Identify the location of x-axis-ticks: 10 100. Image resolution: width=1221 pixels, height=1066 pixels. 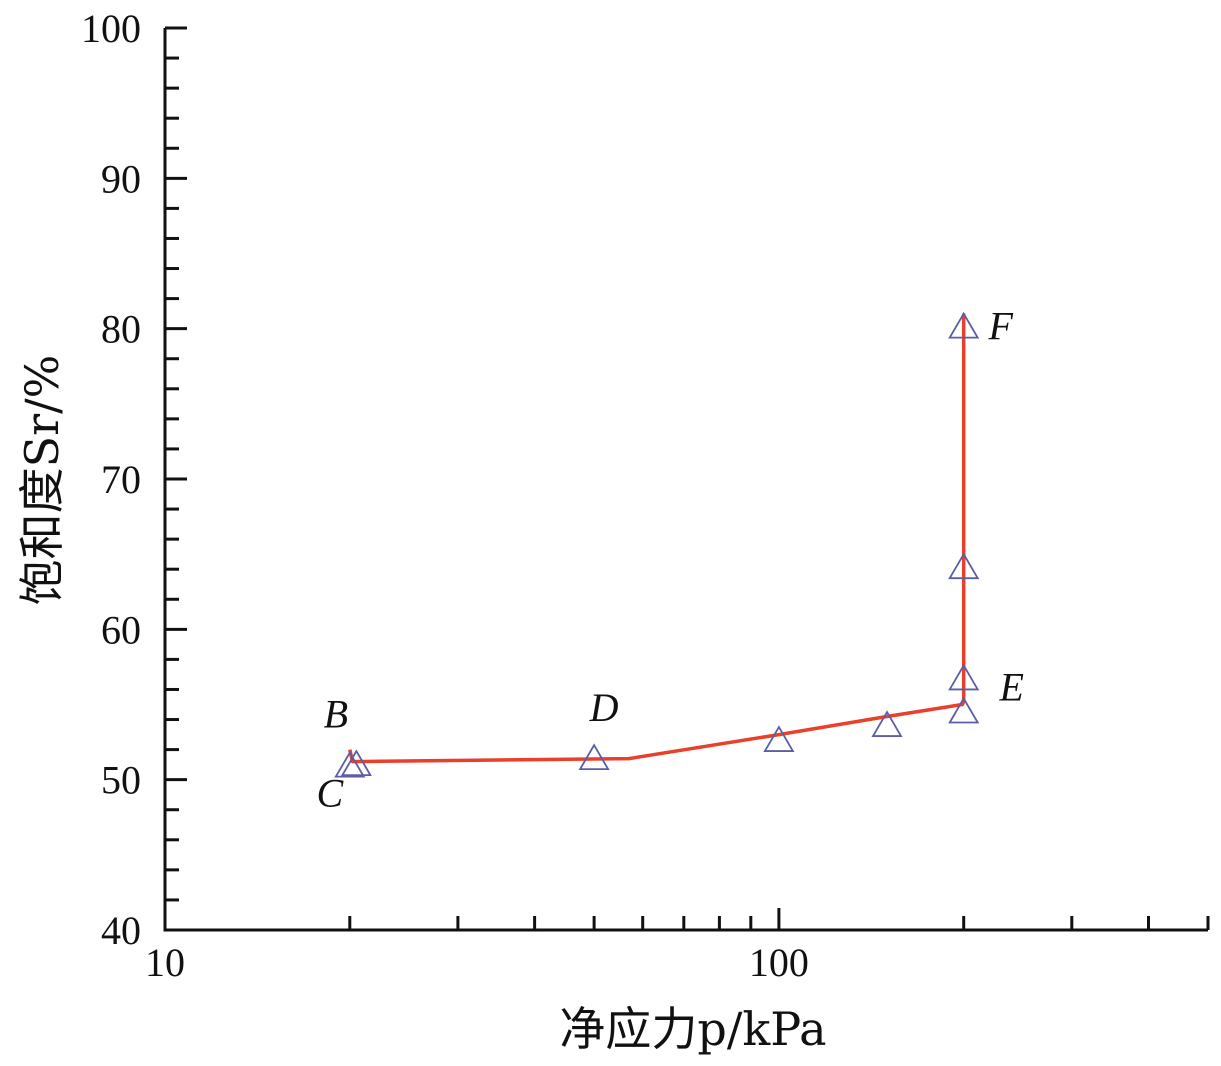
(677, 946).